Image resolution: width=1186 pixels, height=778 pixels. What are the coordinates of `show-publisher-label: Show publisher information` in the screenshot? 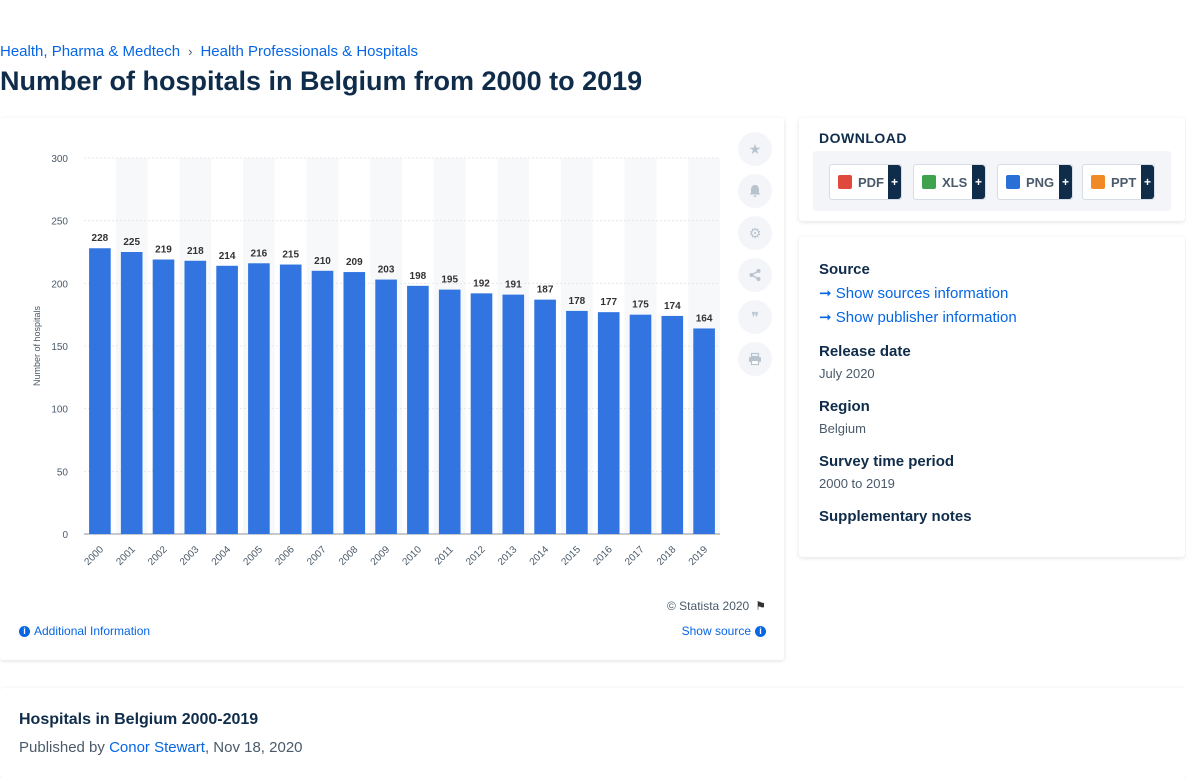 It's located at (926, 317).